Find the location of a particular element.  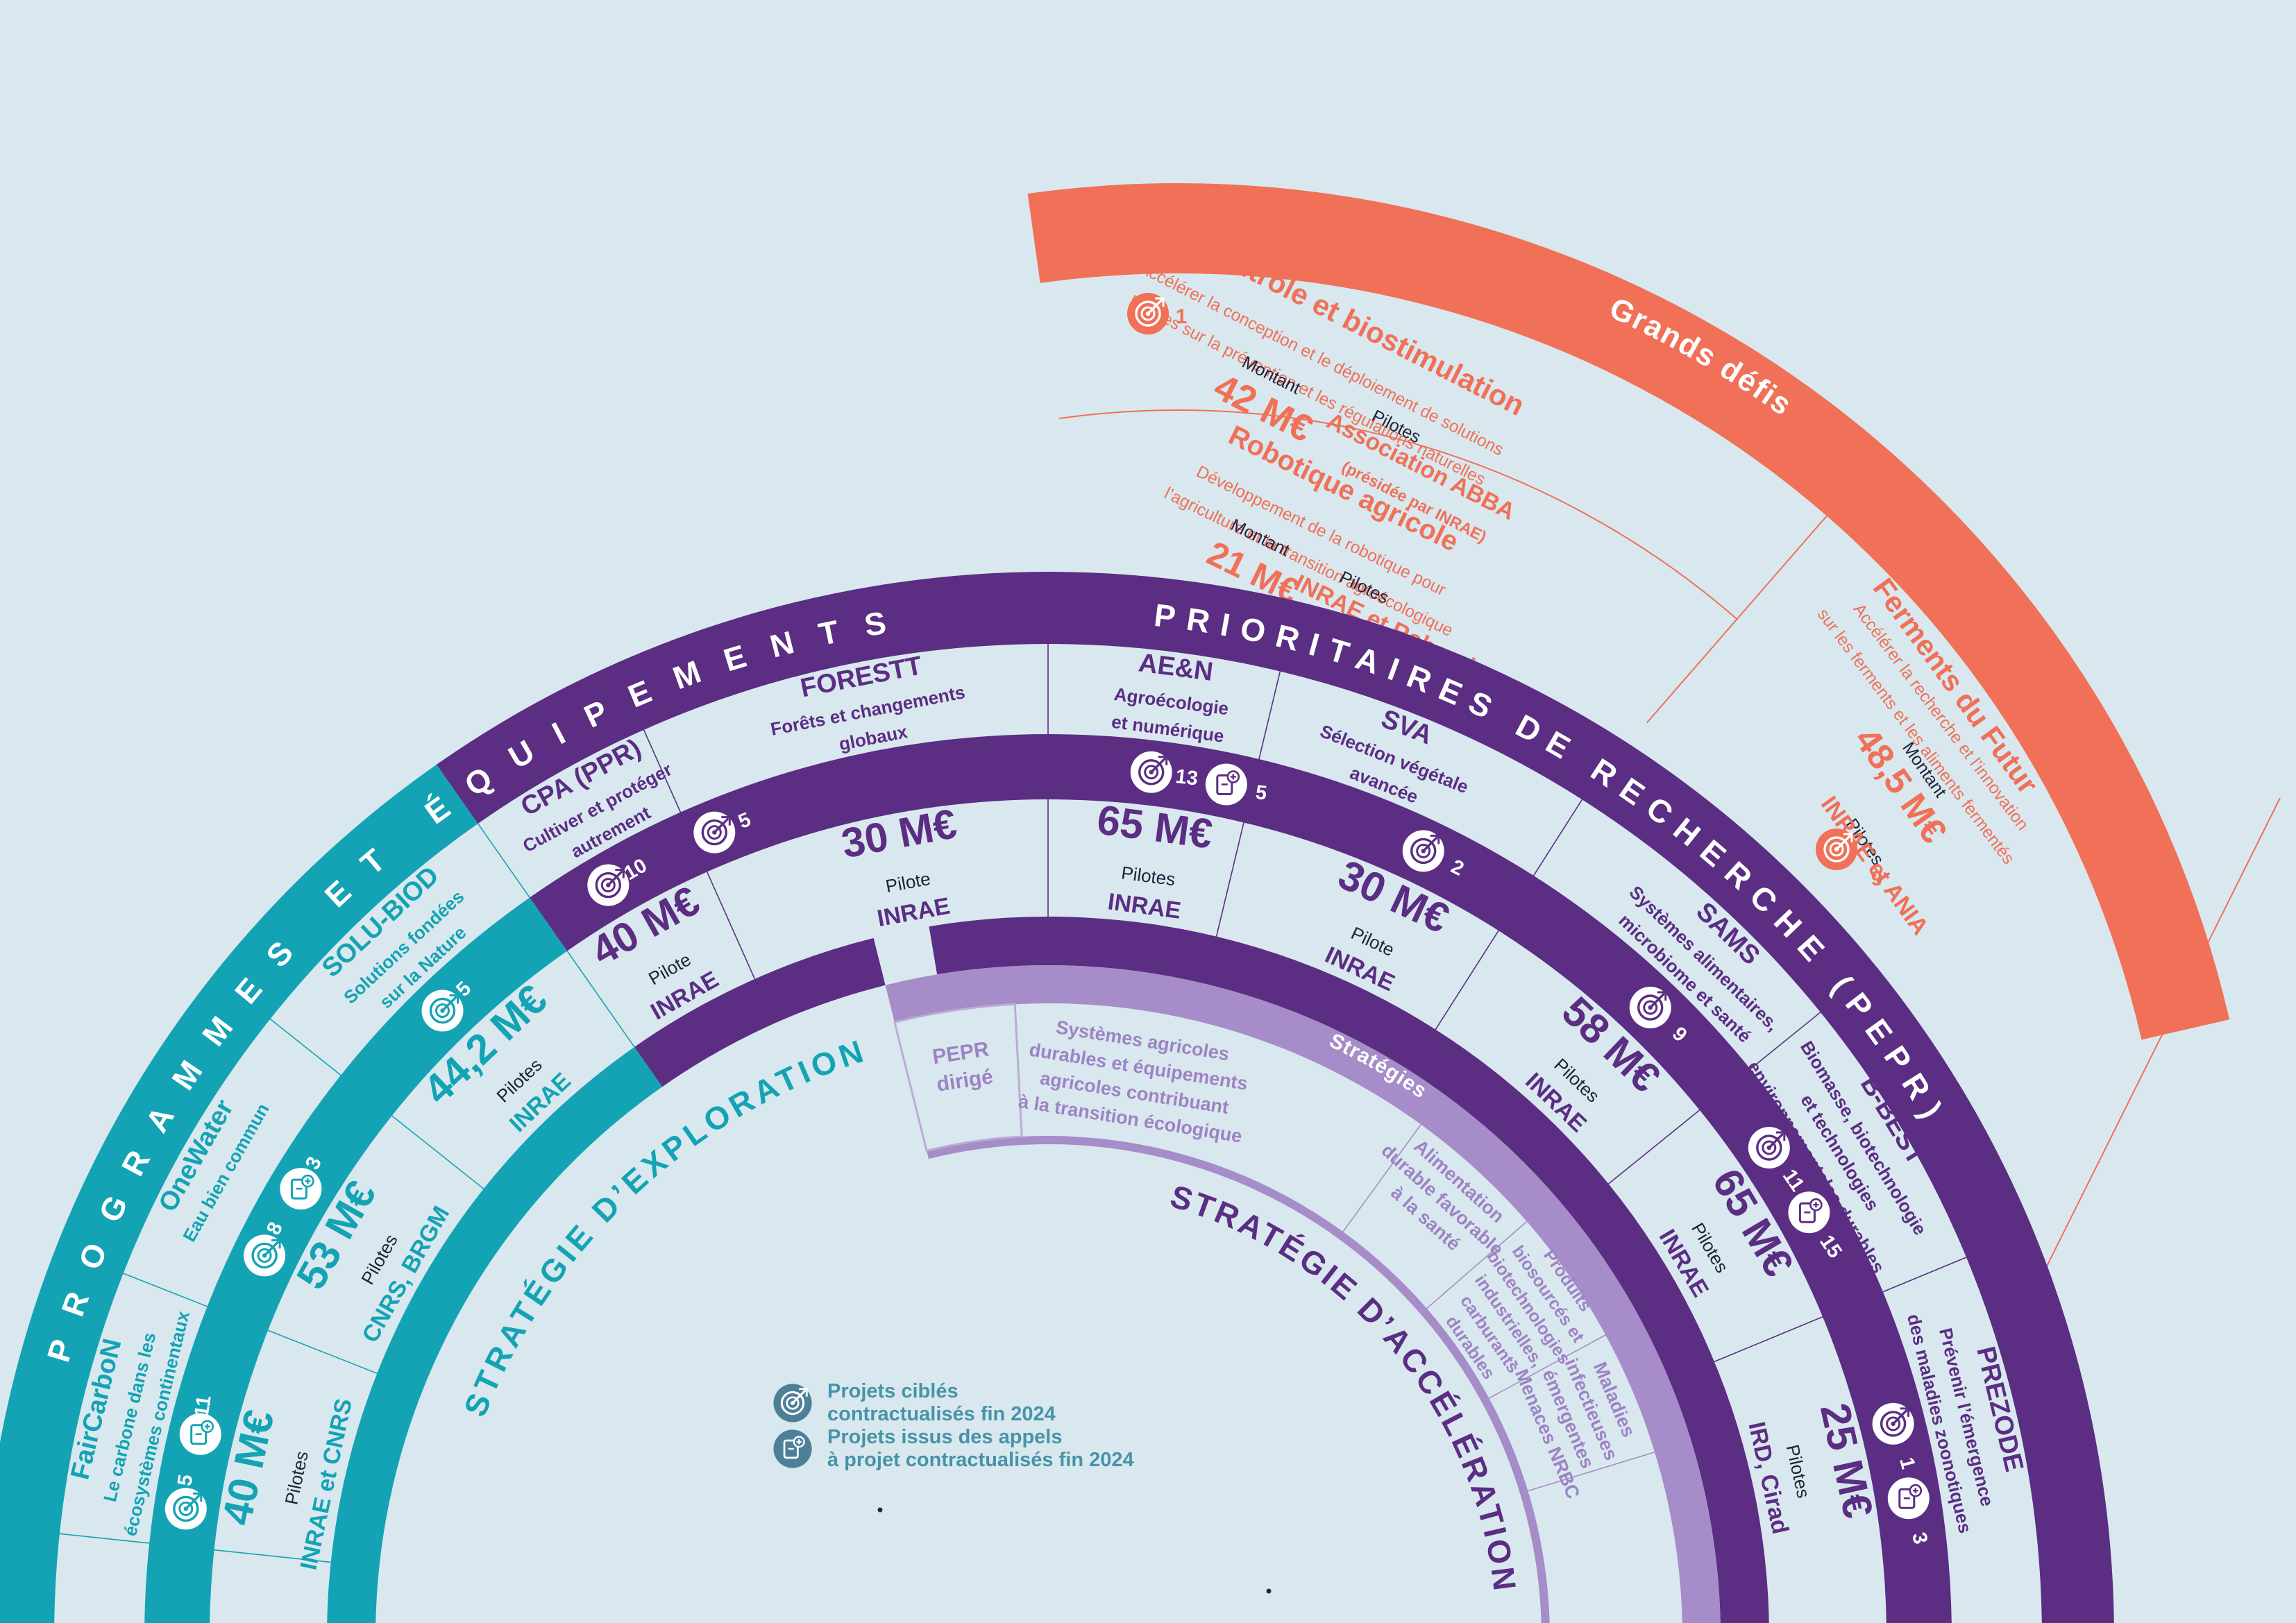

inner-ring-exploration is located at coordinates (495, 1334).